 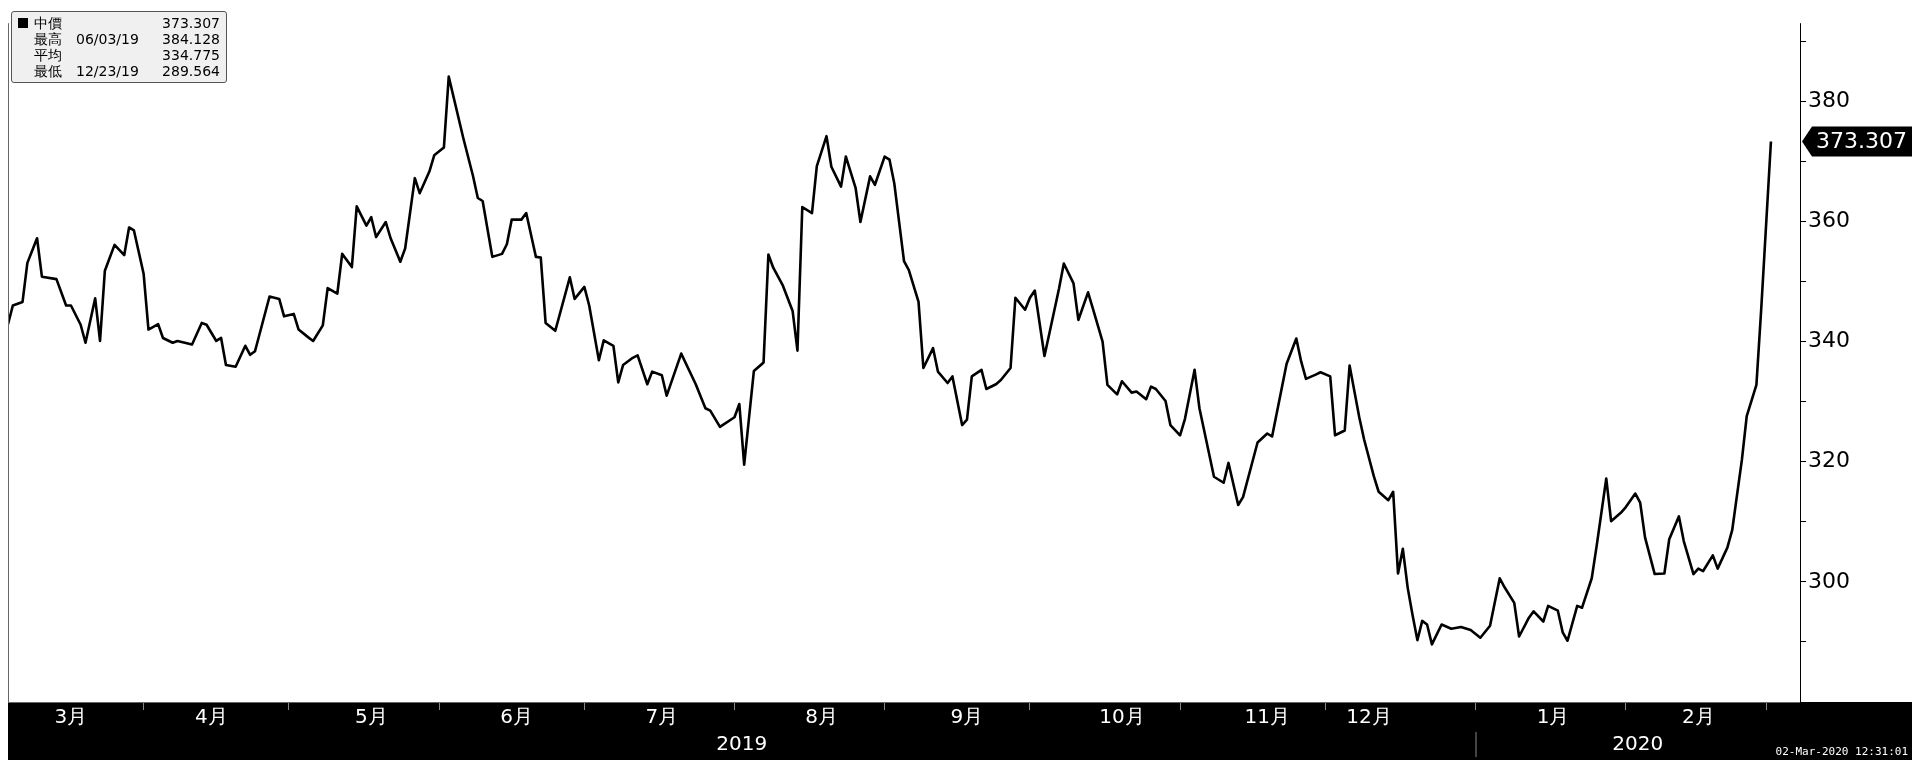 I want to click on x-tick-label: 4月, so click(x=211, y=716).